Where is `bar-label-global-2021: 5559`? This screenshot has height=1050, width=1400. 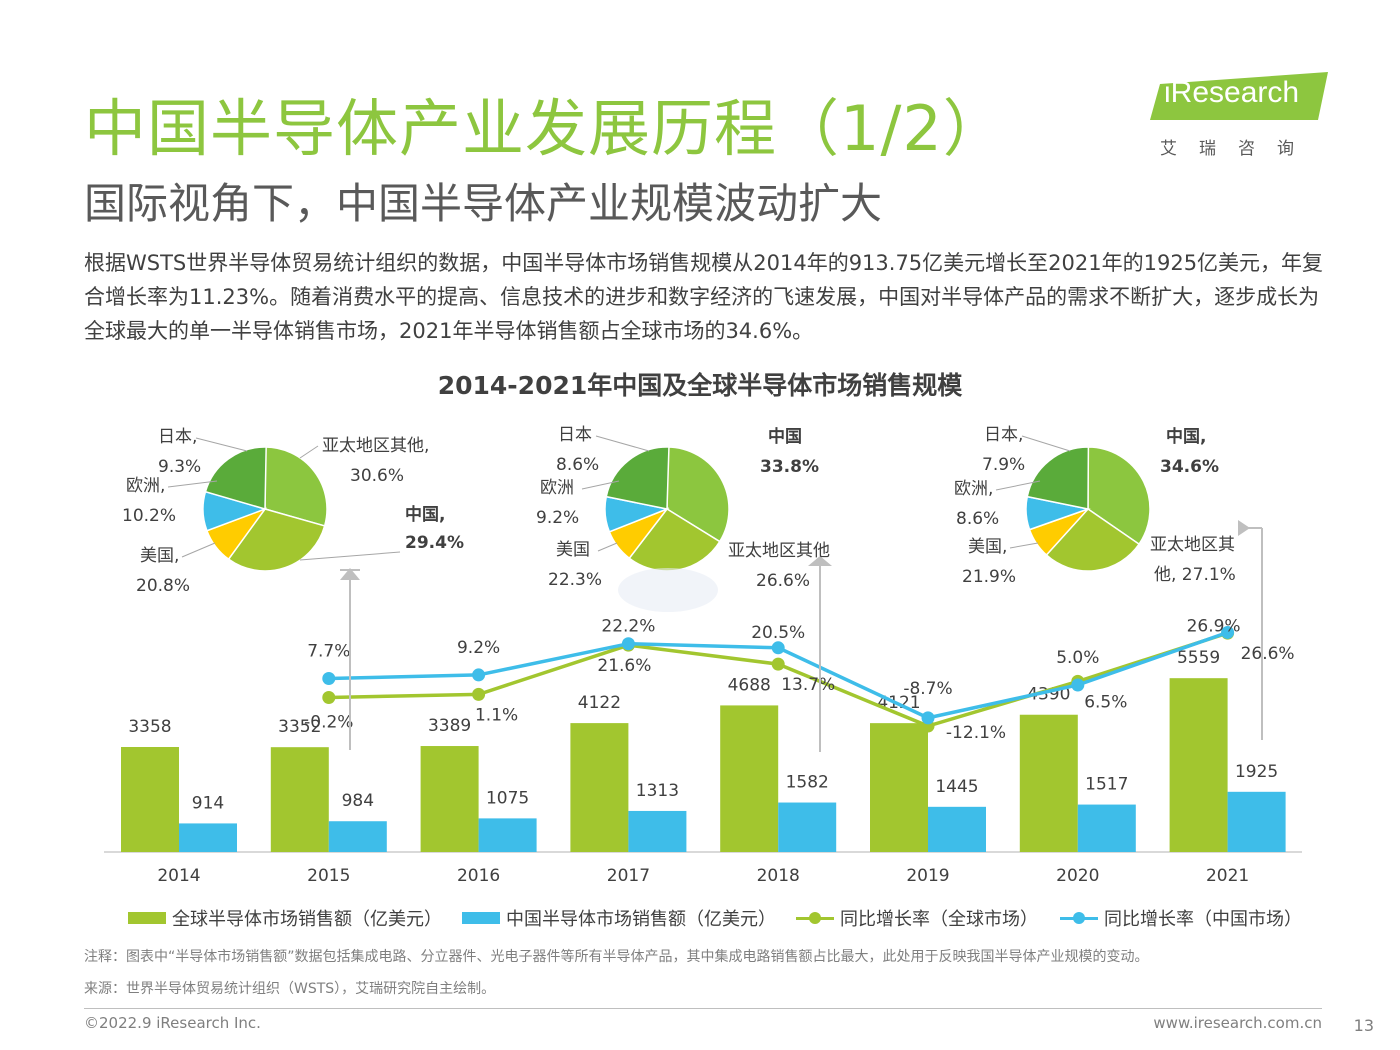
bar-label-global-2021: 5559 is located at coordinates (1198, 658).